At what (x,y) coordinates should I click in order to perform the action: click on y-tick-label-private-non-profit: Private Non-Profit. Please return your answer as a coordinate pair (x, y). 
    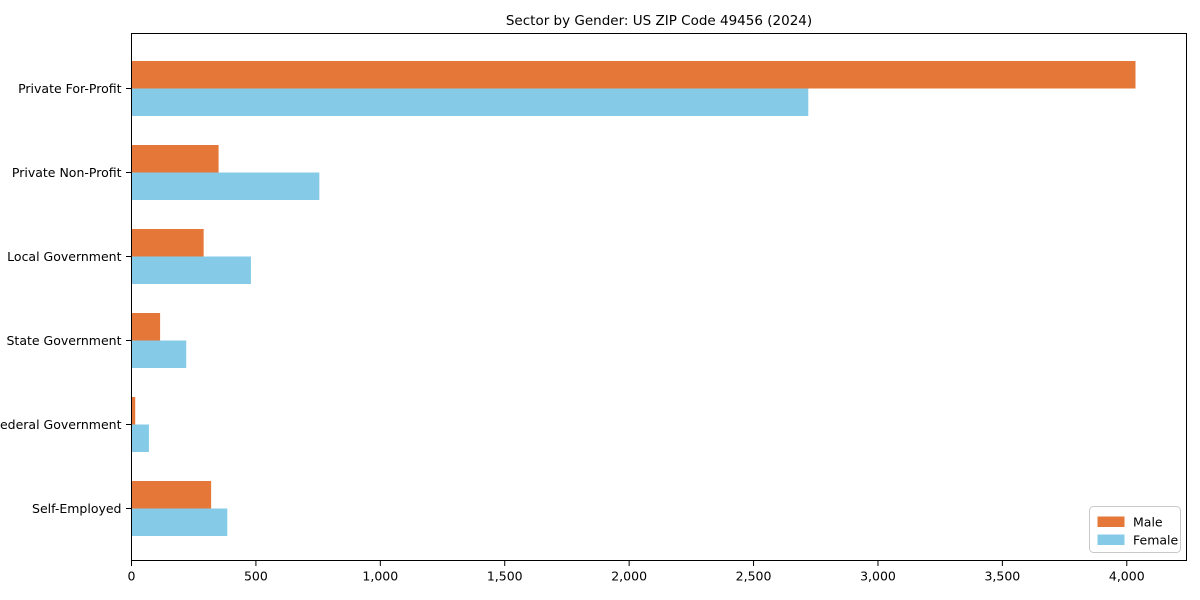
    Looking at the image, I should click on (67, 172).